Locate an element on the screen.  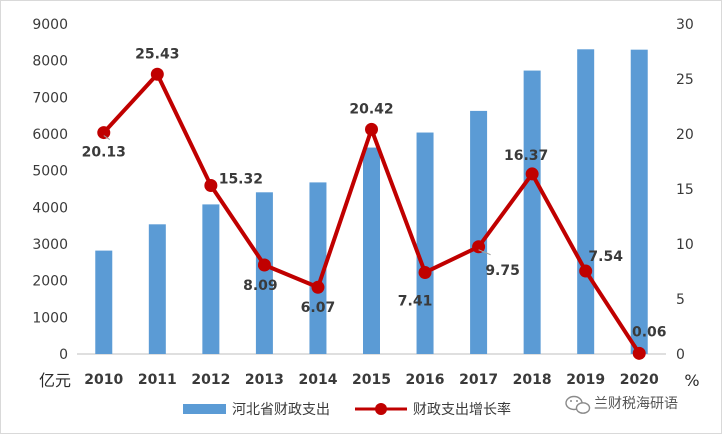
right-axis-tick-label: 20 is located at coordinates (685, 135).